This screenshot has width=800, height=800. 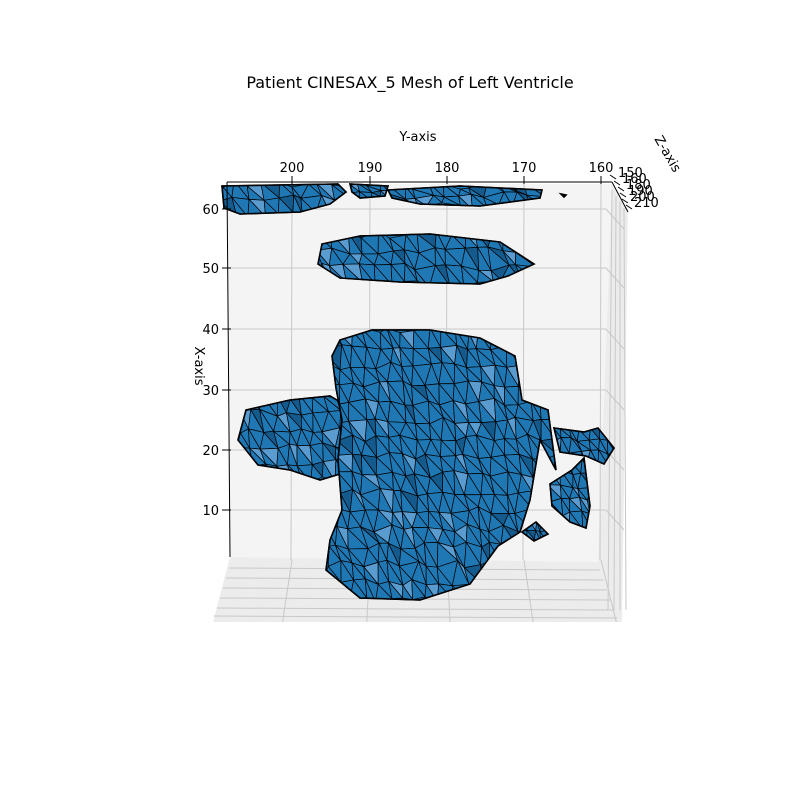 I want to click on mesh-top-slab-2-outline, so click(x=369, y=191).